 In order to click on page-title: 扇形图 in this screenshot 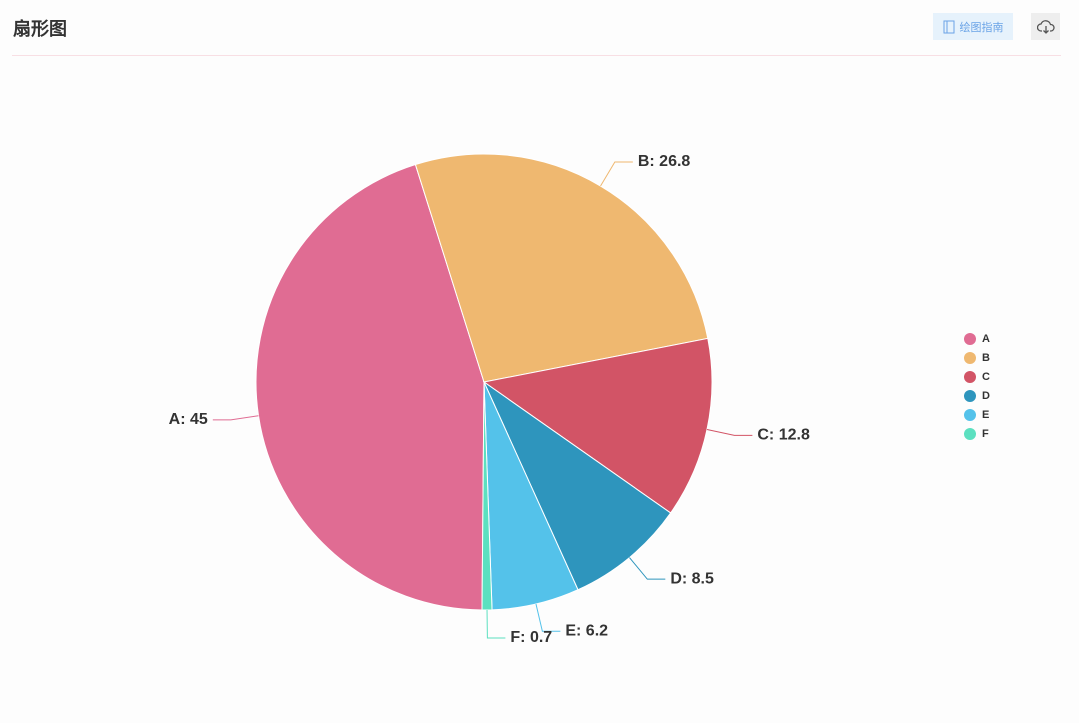, I will do `click(40, 29)`.